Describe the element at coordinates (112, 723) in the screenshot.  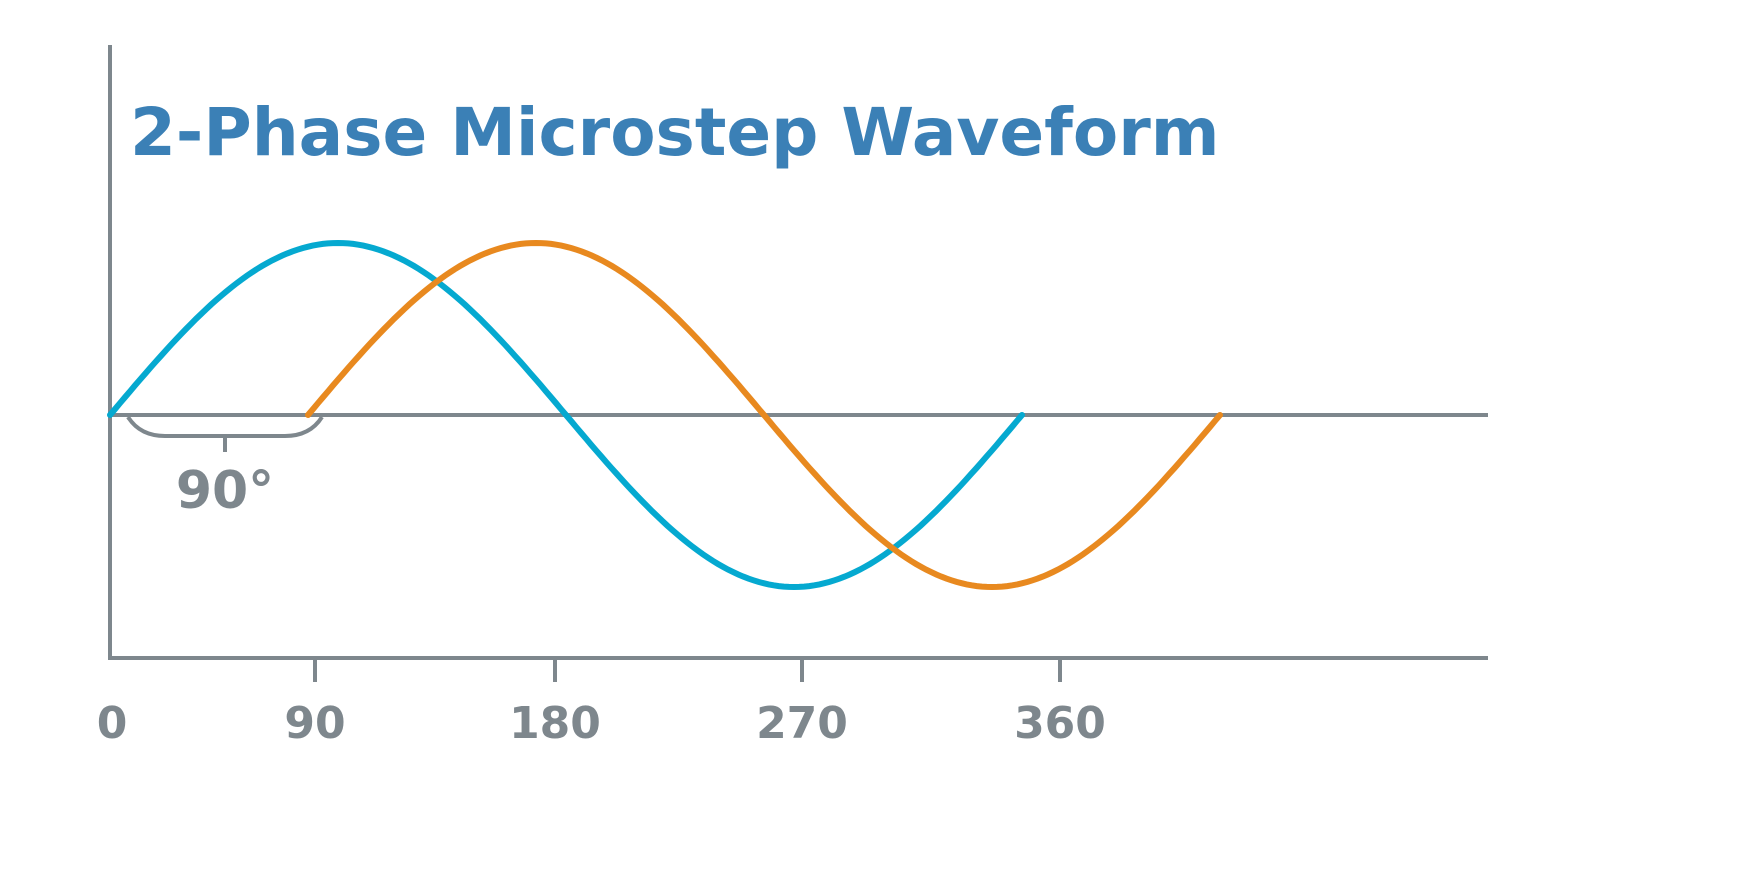
I see `x-tick-label: 0` at that location.